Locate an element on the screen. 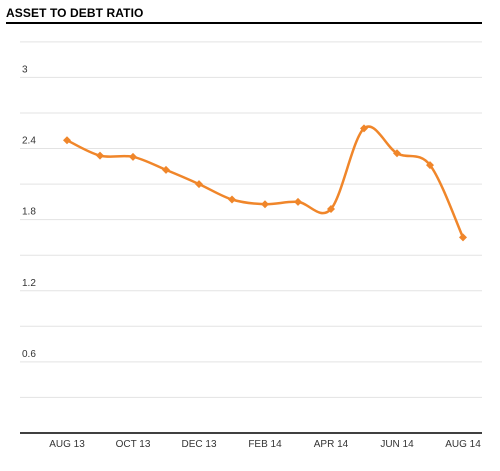 The image size is (500, 471). title-divider is located at coordinates (244, 23).